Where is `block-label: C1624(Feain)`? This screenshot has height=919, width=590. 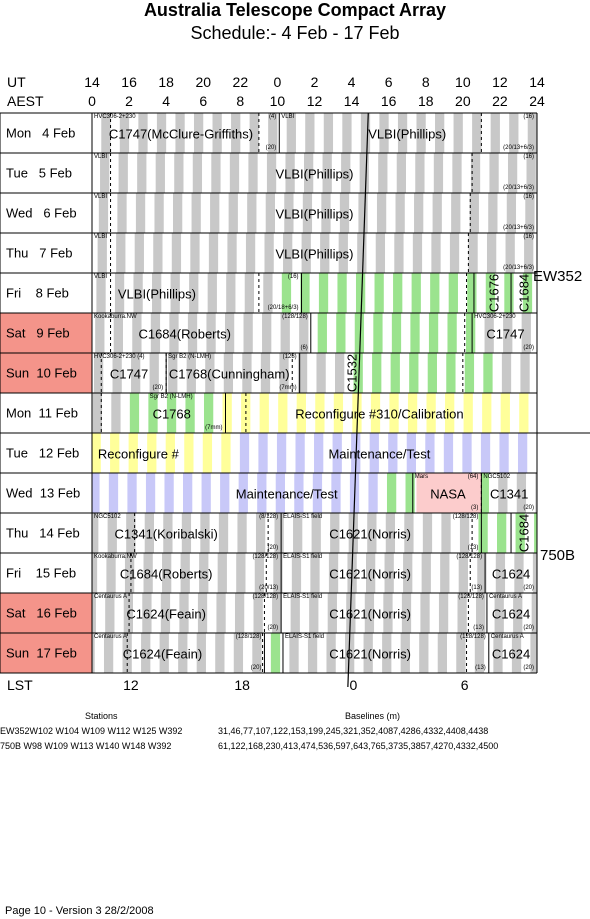 block-label: C1624(Feain) is located at coordinates (162, 654).